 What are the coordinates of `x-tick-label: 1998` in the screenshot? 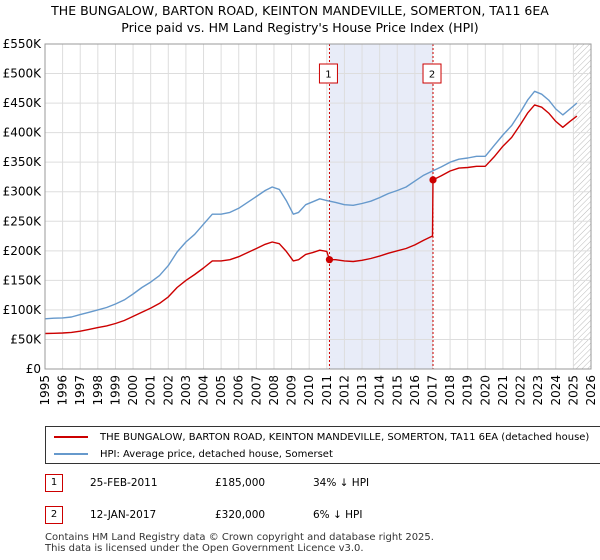 It's located at (98, 390).